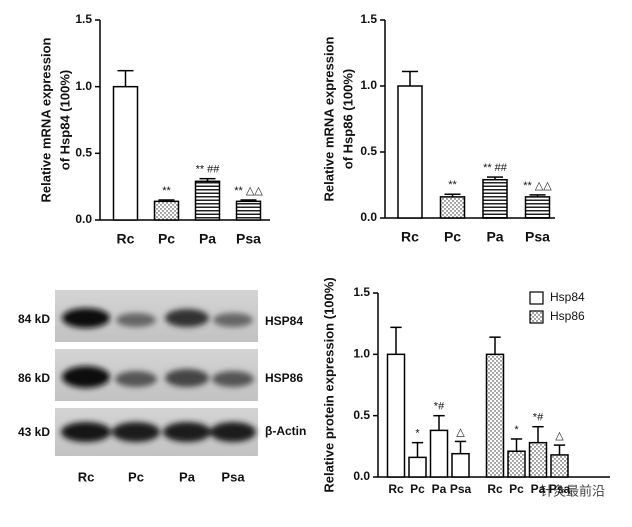  What do you see at coordinates (347, 119) in the screenshot?
I see `y-axis-label: of Hsp86 (100%)` at bounding box center [347, 119].